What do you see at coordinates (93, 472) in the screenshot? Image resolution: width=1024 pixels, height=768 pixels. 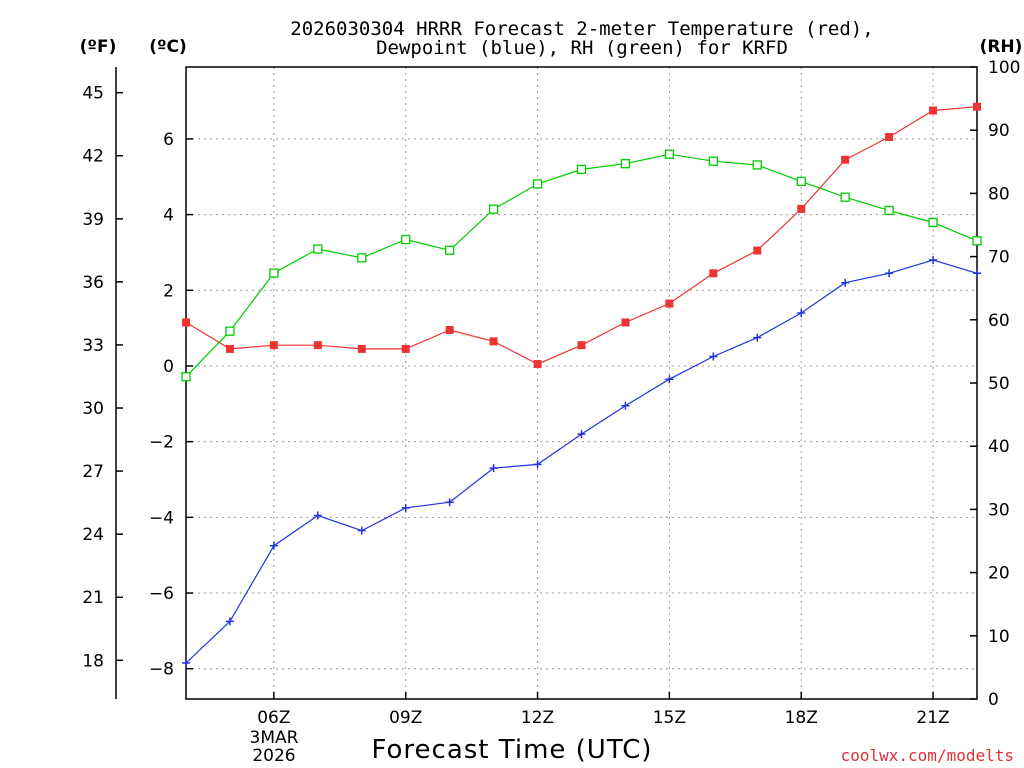 I see `fahrenheit-tick-label: 27` at bounding box center [93, 472].